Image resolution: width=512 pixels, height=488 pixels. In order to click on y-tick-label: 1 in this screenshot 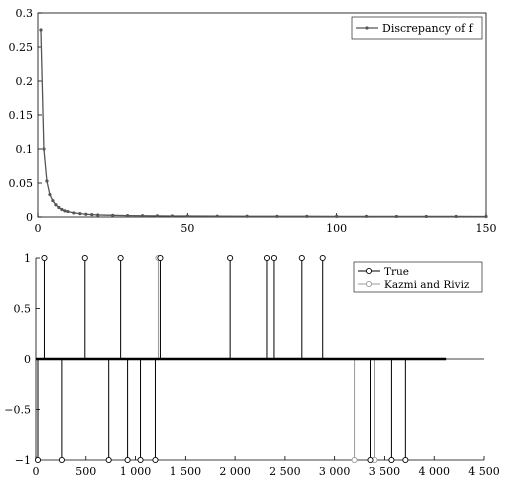, I will do `click(27, 258)`.